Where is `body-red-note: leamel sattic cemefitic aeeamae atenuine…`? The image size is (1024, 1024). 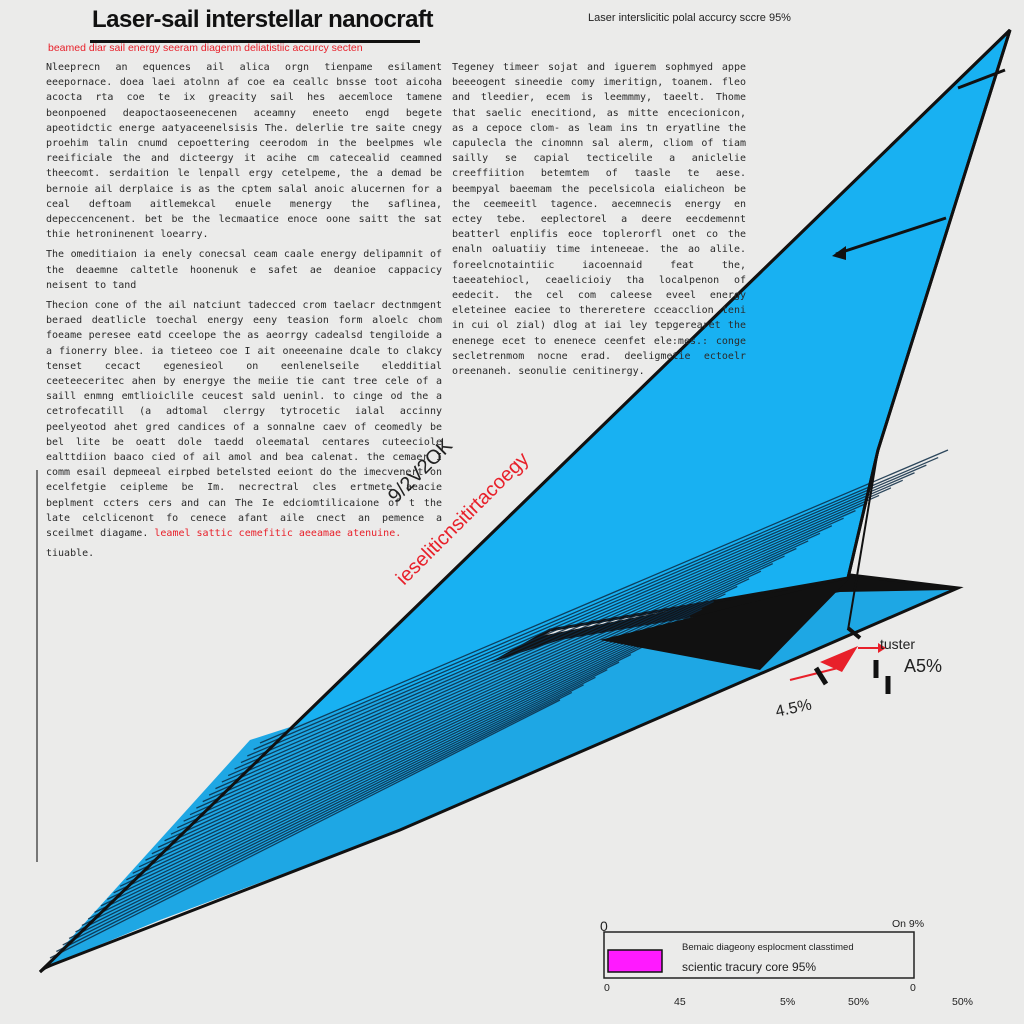
body-red-note: leamel sattic cemefitic aeeamae atenuine… is located at coordinates (278, 534).